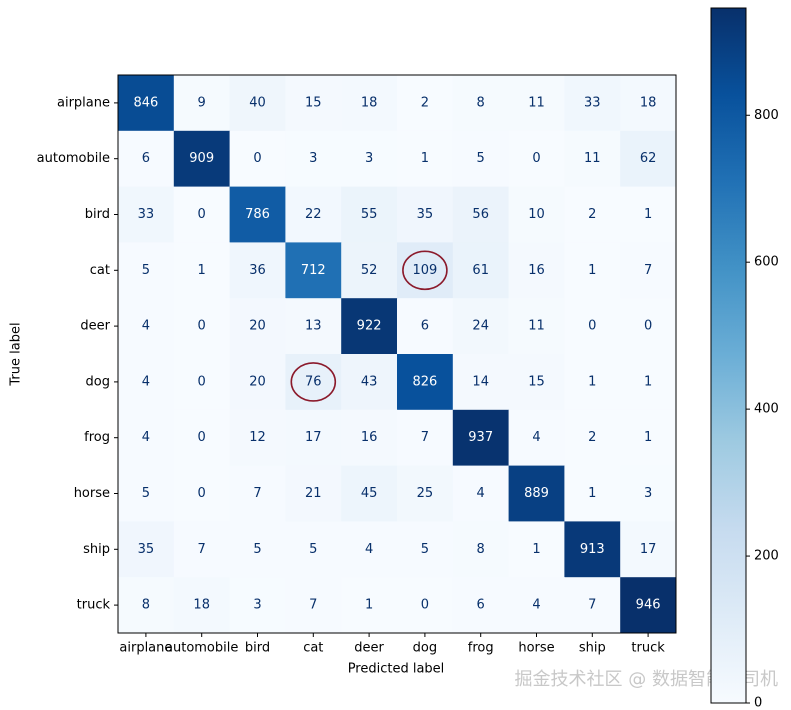  What do you see at coordinates (92, 493) in the screenshot?
I see `y-tick-label: horse` at bounding box center [92, 493].